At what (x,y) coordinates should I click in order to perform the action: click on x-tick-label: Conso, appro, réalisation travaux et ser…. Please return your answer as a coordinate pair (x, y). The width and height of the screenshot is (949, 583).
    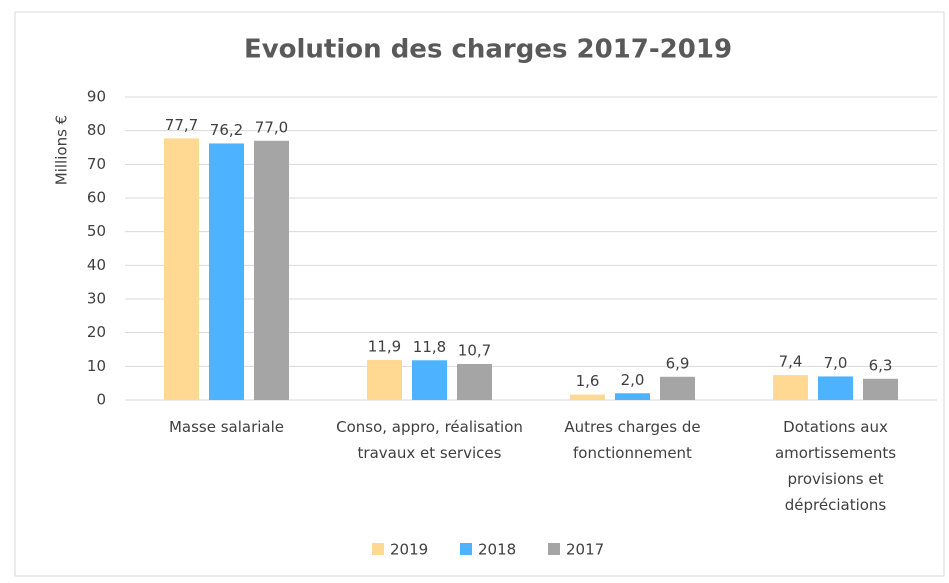
    Looking at the image, I should click on (429, 440).